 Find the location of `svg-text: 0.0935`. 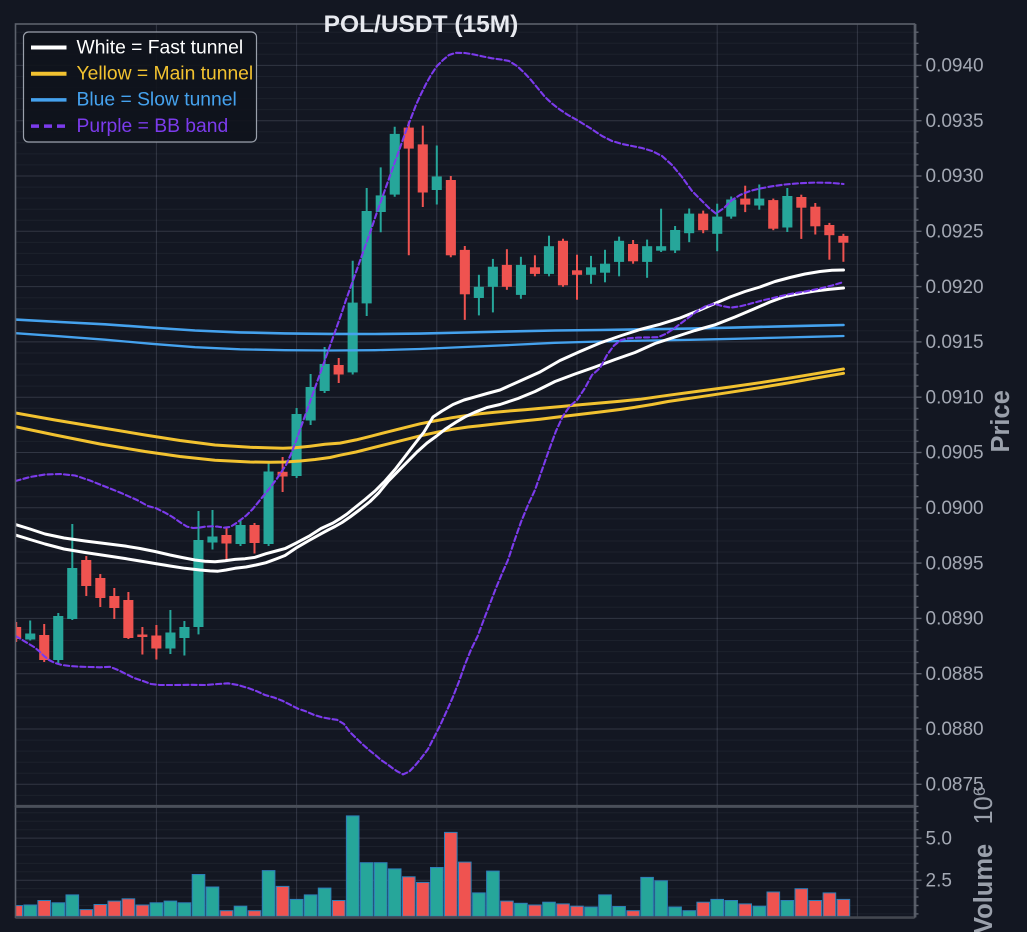

svg-text: 0.0935 is located at coordinates (955, 121).